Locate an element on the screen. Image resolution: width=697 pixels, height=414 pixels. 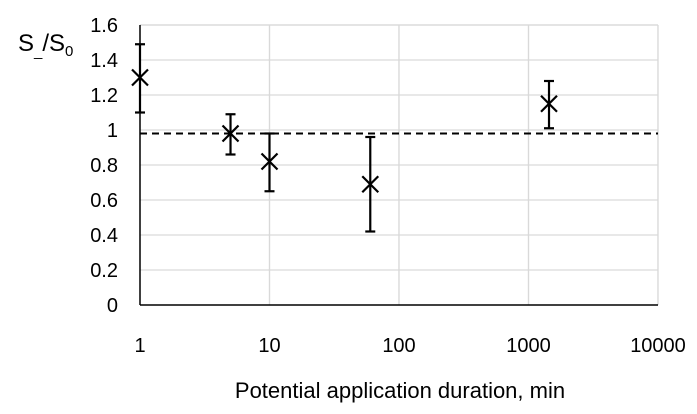
x-tick-label: 100 is located at coordinates (398, 346).